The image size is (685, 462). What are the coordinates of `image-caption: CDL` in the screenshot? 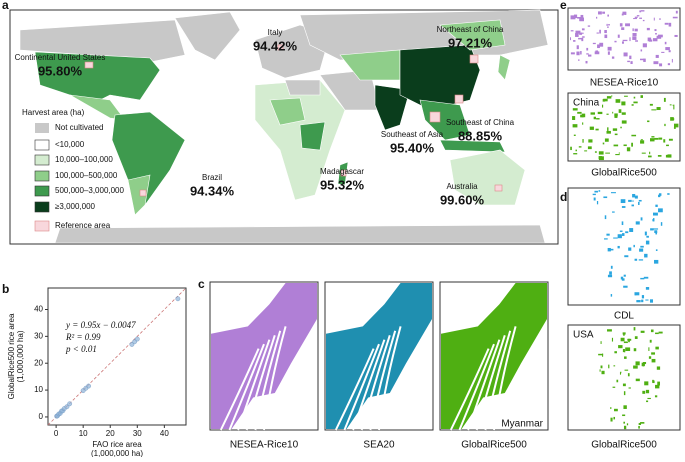 It's located at (624, 316).